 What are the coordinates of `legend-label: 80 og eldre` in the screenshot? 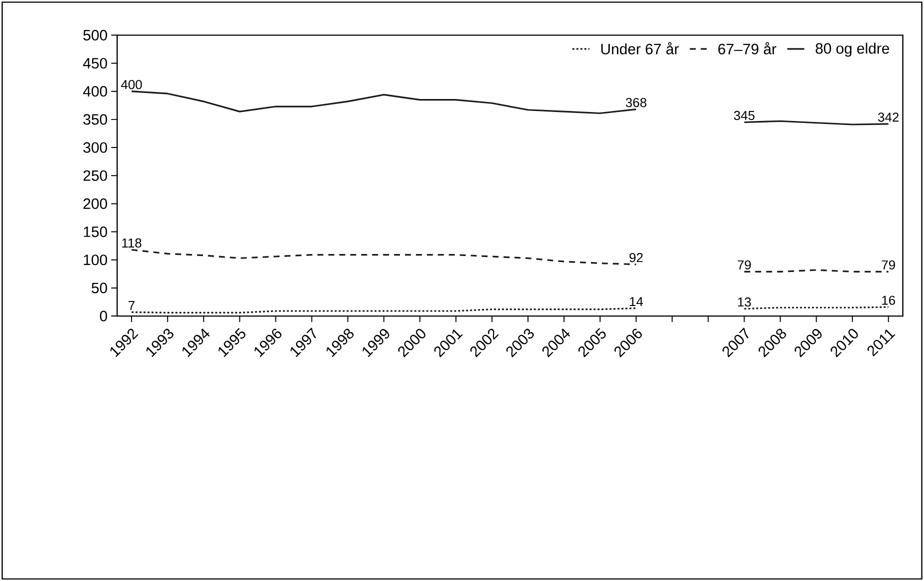 It's located at (853, 49).